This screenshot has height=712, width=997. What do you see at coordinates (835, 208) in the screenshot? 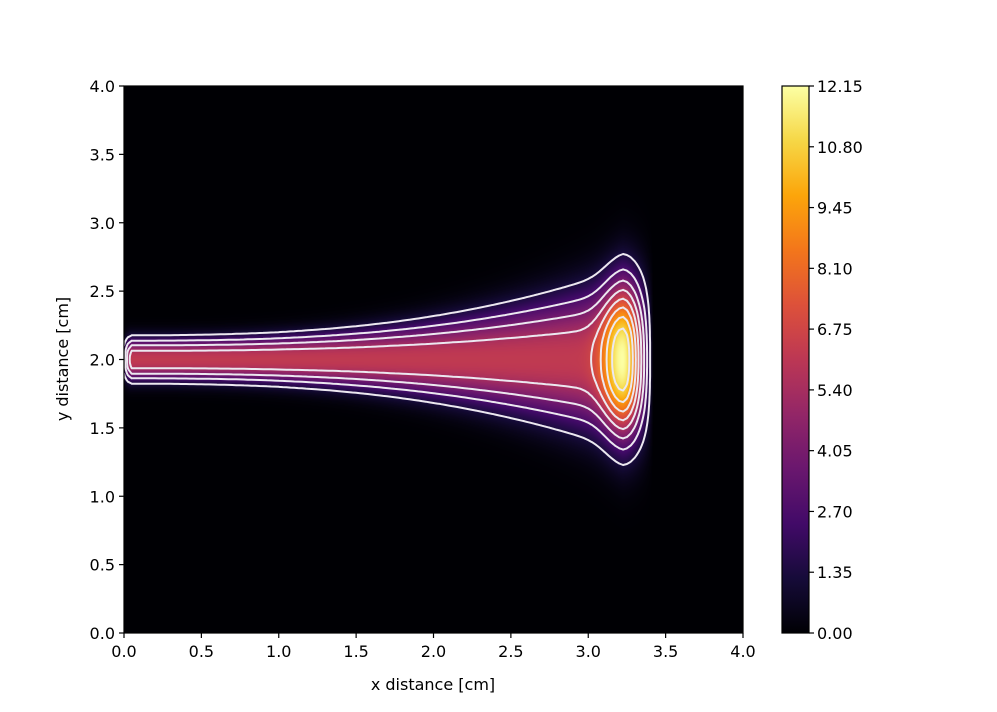
I see `colorbar-tick-label: 9.45` at bounding box center [835, 208].